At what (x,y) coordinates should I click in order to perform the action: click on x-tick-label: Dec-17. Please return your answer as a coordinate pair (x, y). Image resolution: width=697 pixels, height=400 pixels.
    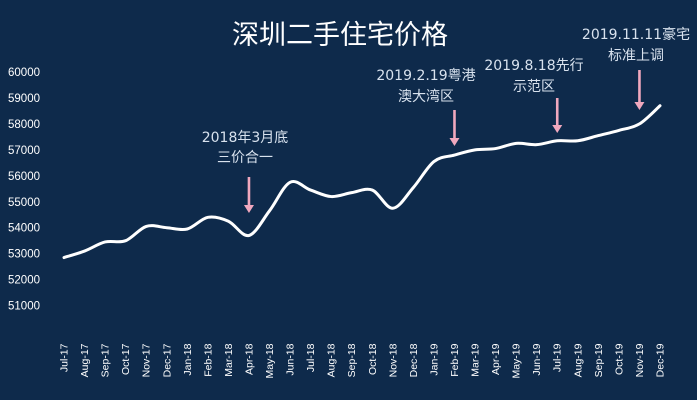
    Looking at the image, I should click on (167, 360).